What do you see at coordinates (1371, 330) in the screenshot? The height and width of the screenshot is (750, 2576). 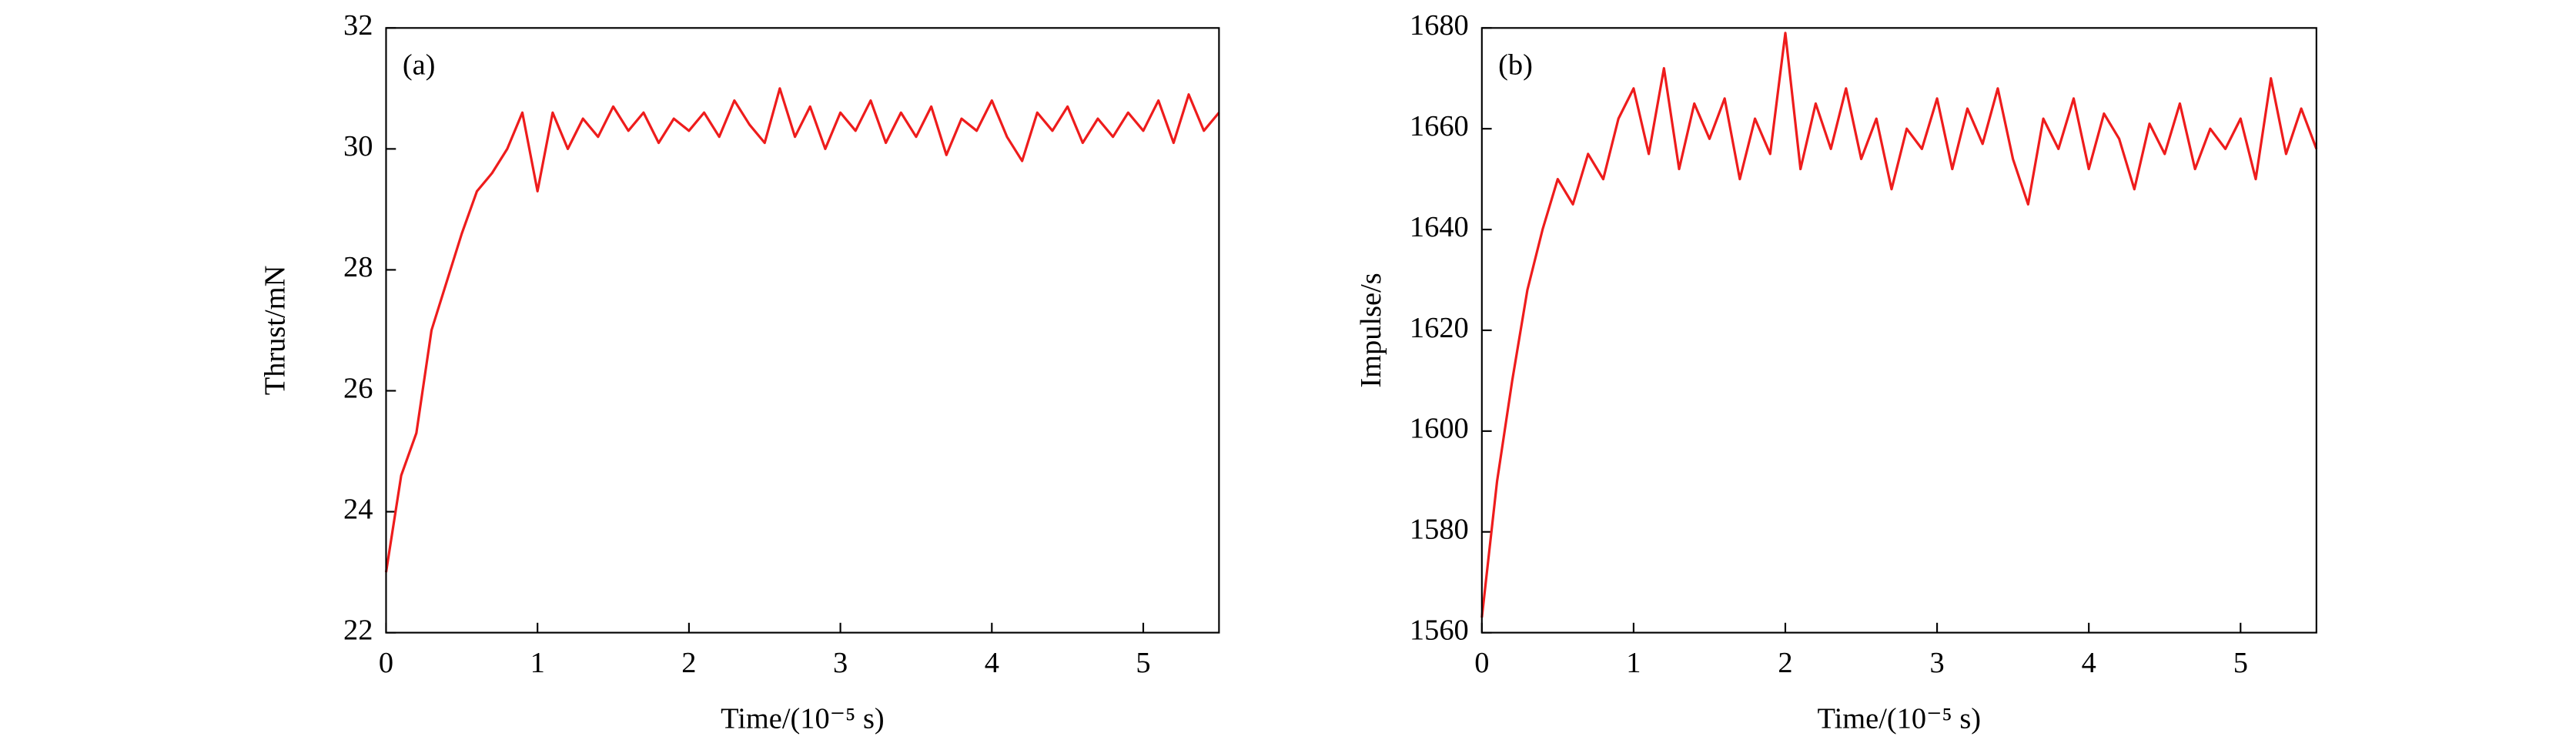 I see `y-axis-label: Impulse/s` at bounding box center [1371, 330].